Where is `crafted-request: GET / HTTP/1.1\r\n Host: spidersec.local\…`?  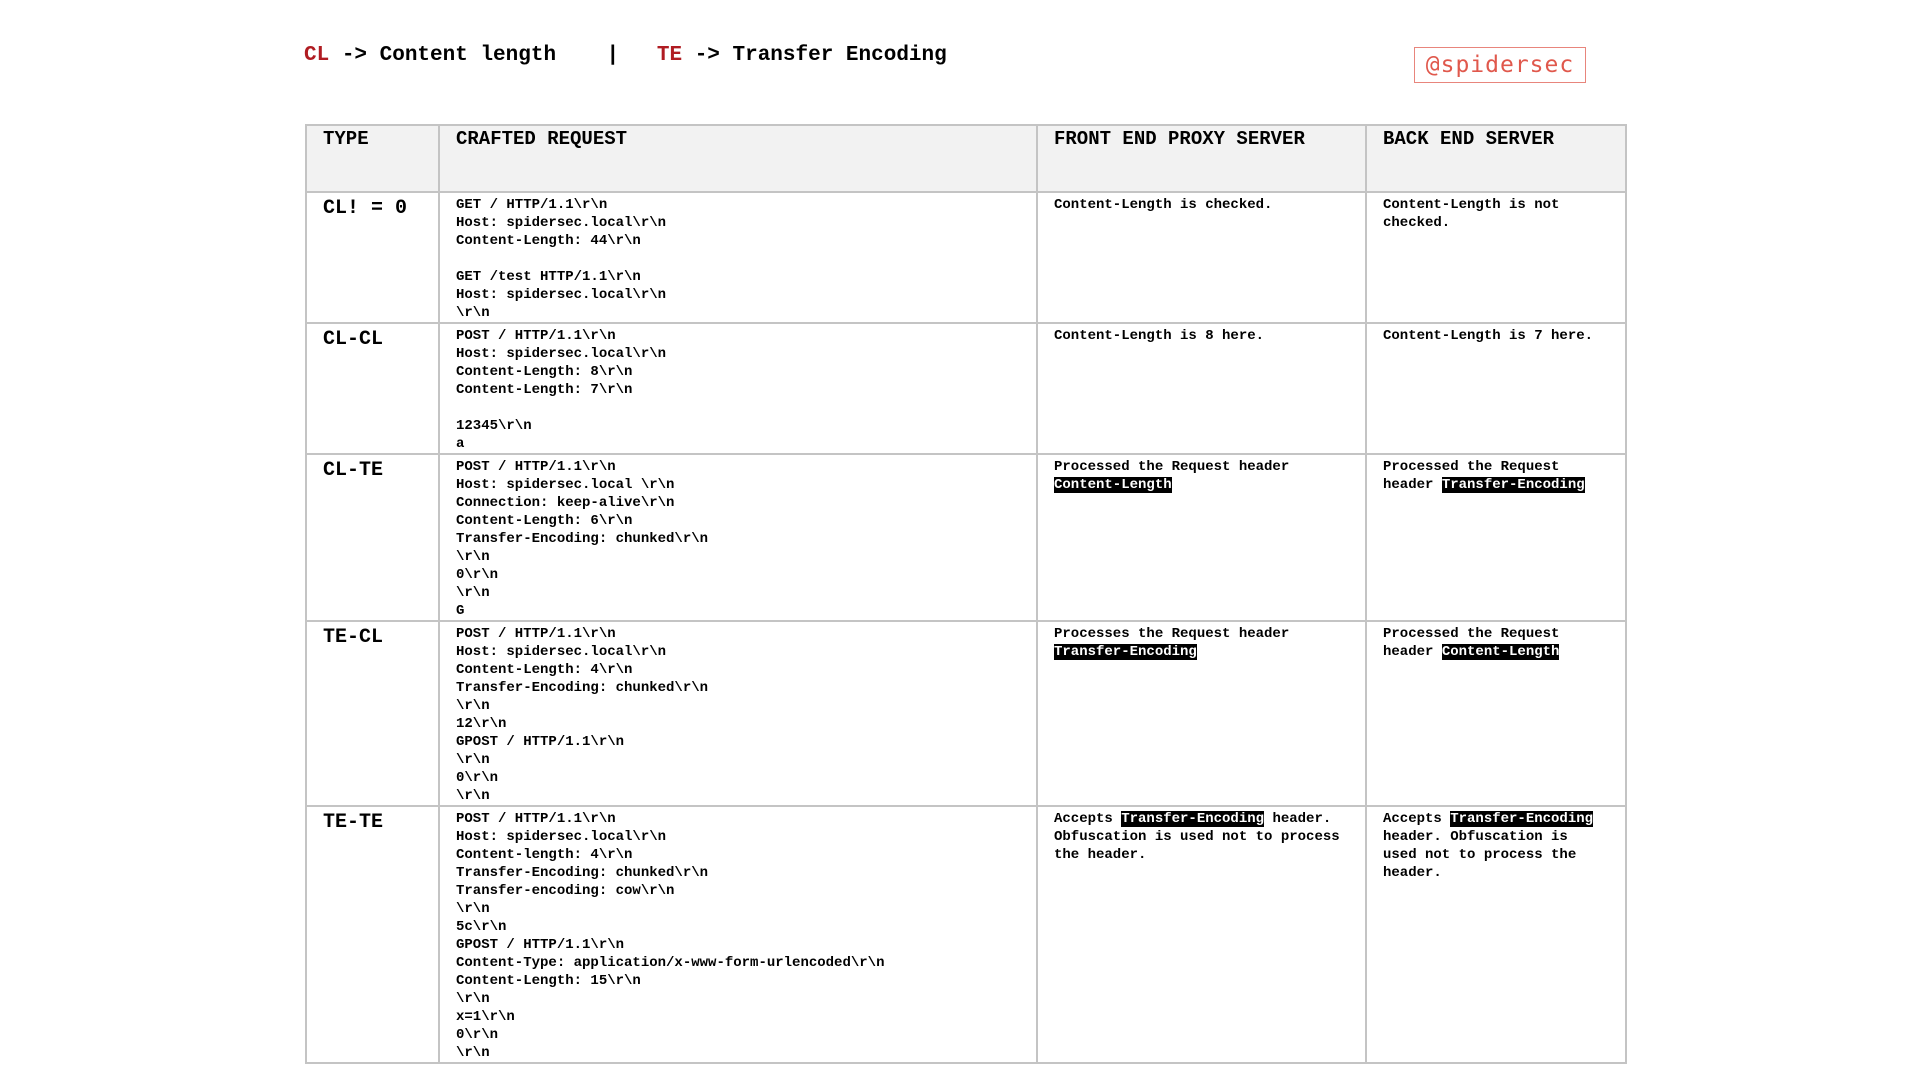 crafted-request: GET / HTTP/1.1\r\n Host: spidersec.local\… is located at coordinates (738, 257).